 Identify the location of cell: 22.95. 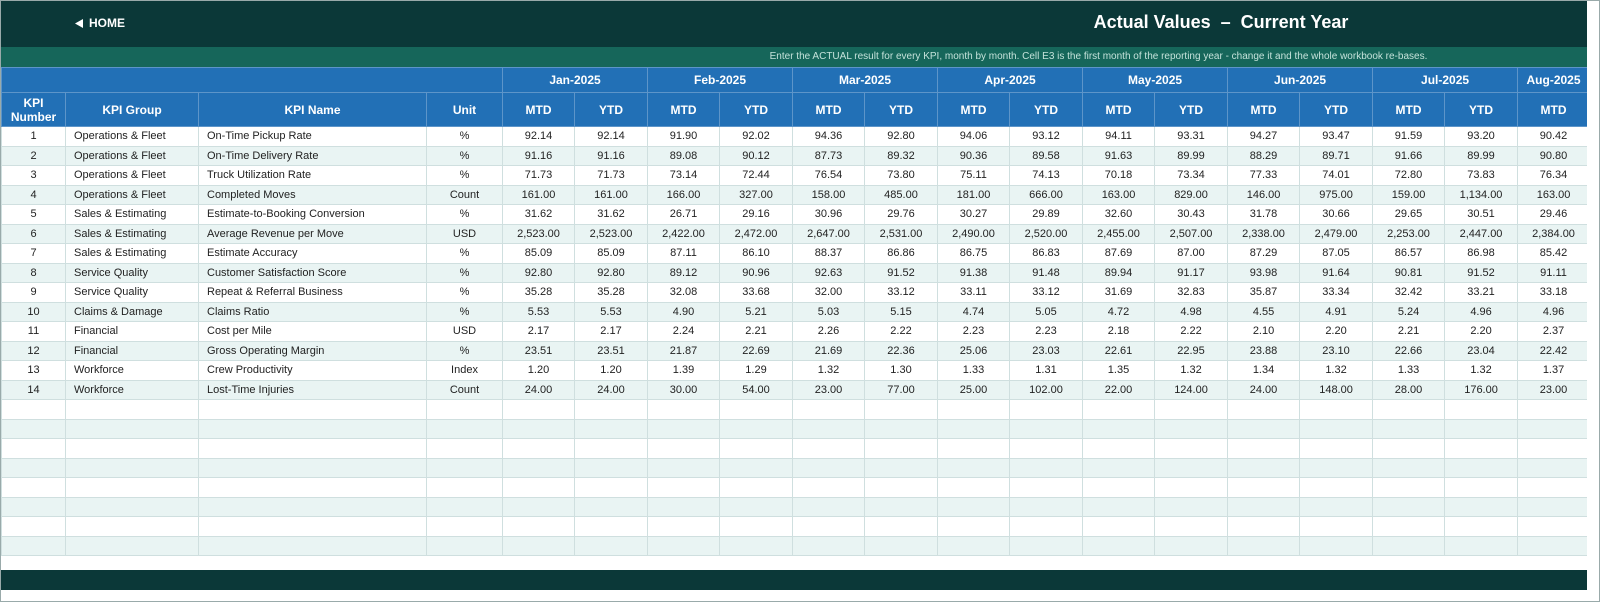
(1191, 350).